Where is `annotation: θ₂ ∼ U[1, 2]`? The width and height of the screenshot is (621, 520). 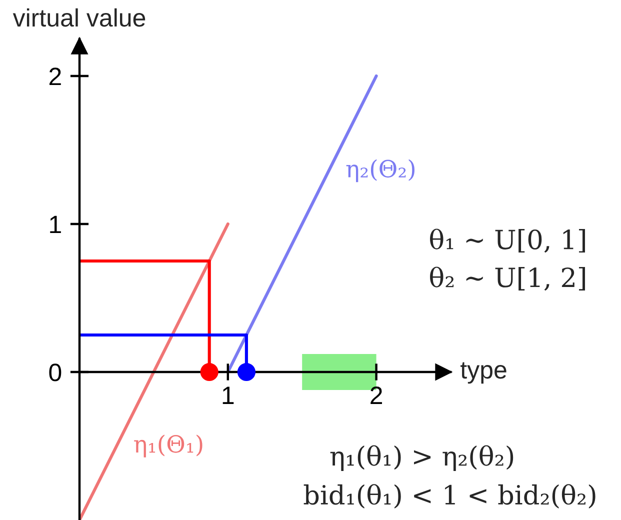
annotation: θ₂ ∼ U[1, 2] is located at coordinates (507, 278).